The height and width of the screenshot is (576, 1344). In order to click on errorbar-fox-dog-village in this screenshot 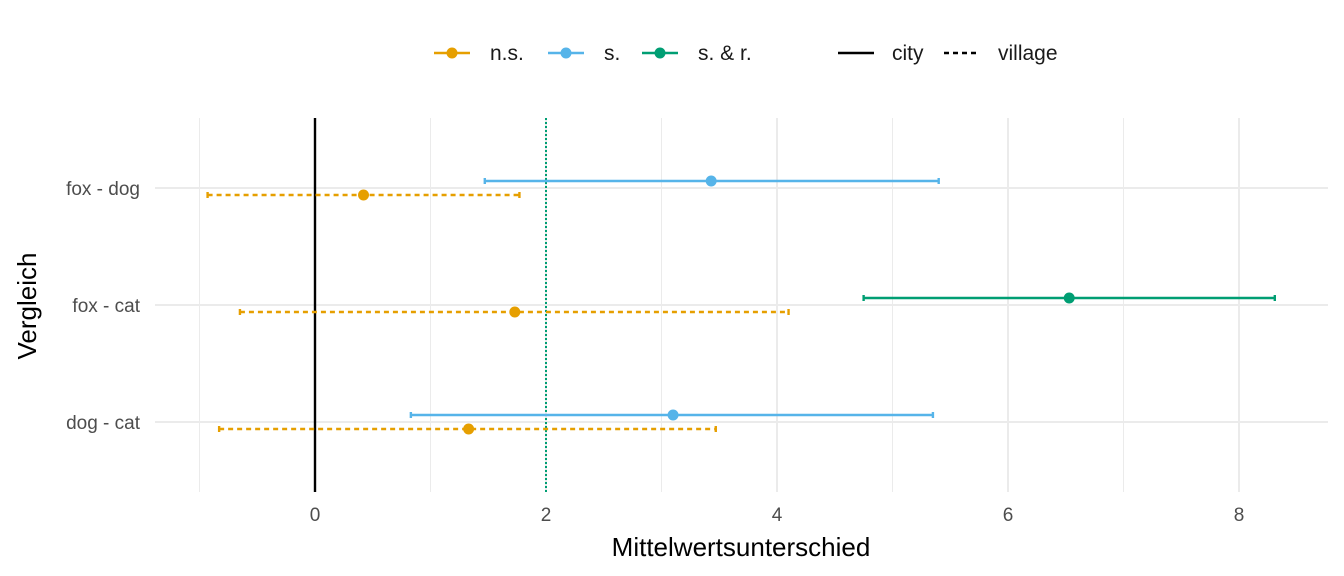, I will do `click(363, 195)`.